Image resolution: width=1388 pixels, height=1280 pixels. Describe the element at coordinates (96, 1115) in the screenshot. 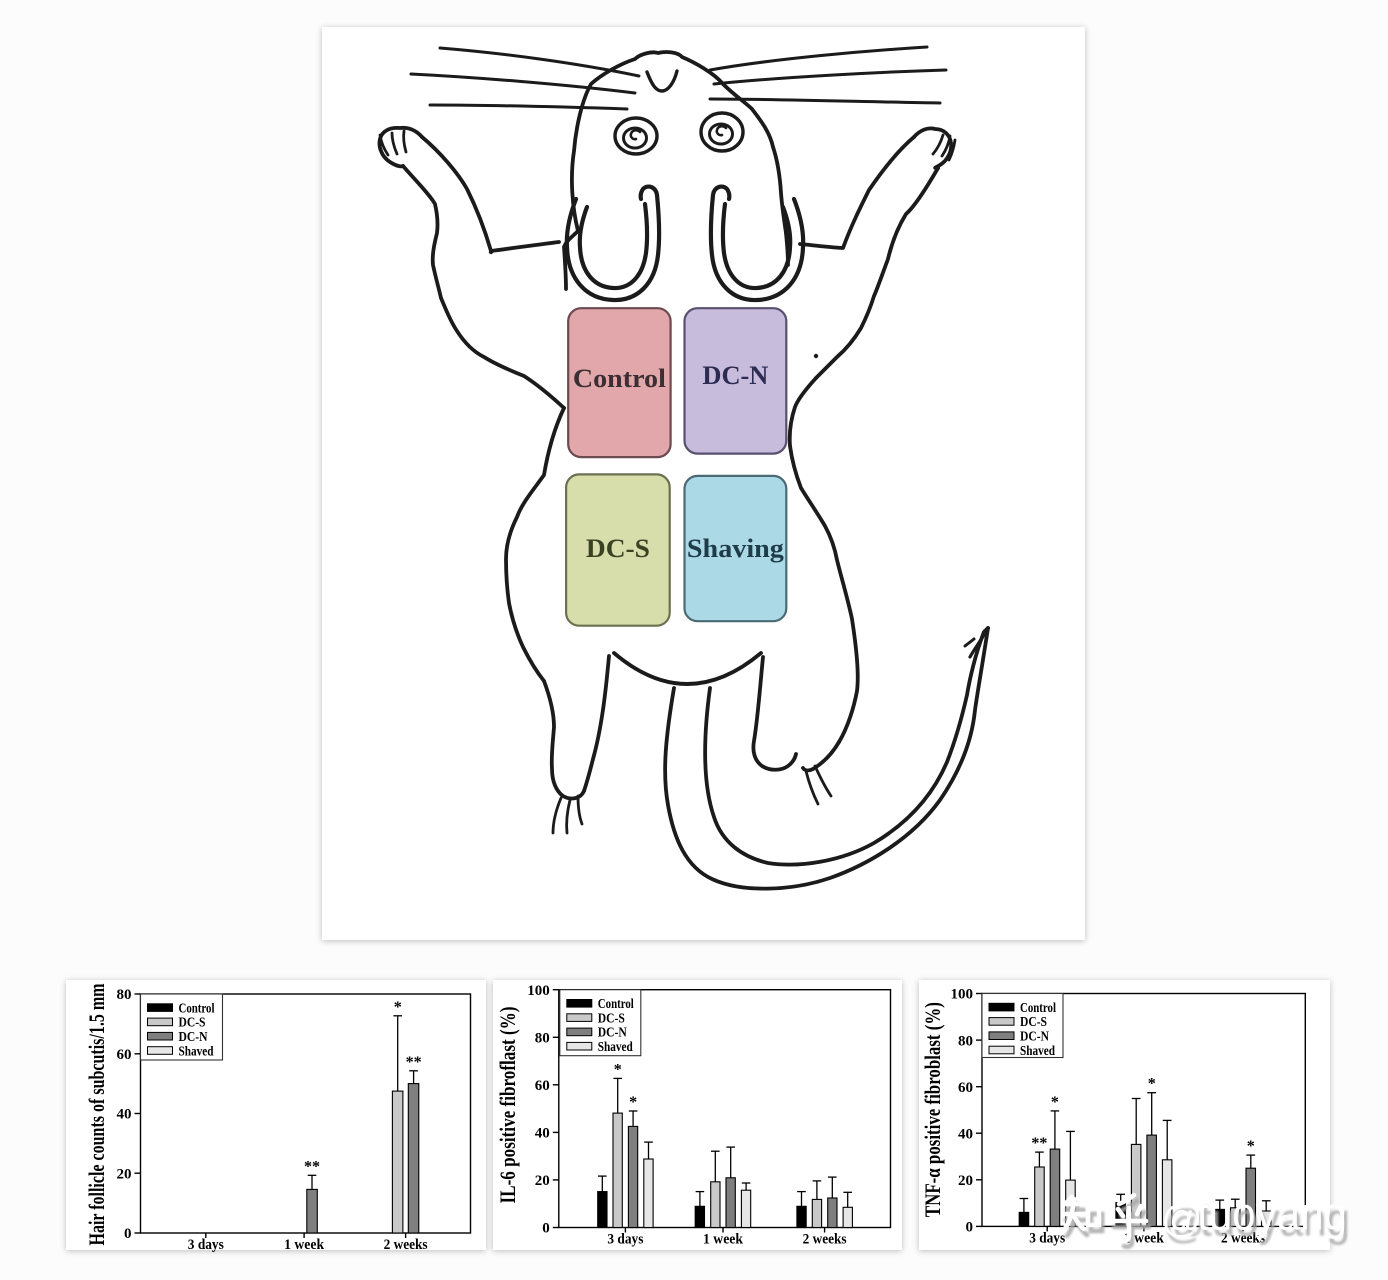

I see `svg-text:Hair follicle counts of subcut: Hair follicle counts of subcutis/1.5 mm` at that location.